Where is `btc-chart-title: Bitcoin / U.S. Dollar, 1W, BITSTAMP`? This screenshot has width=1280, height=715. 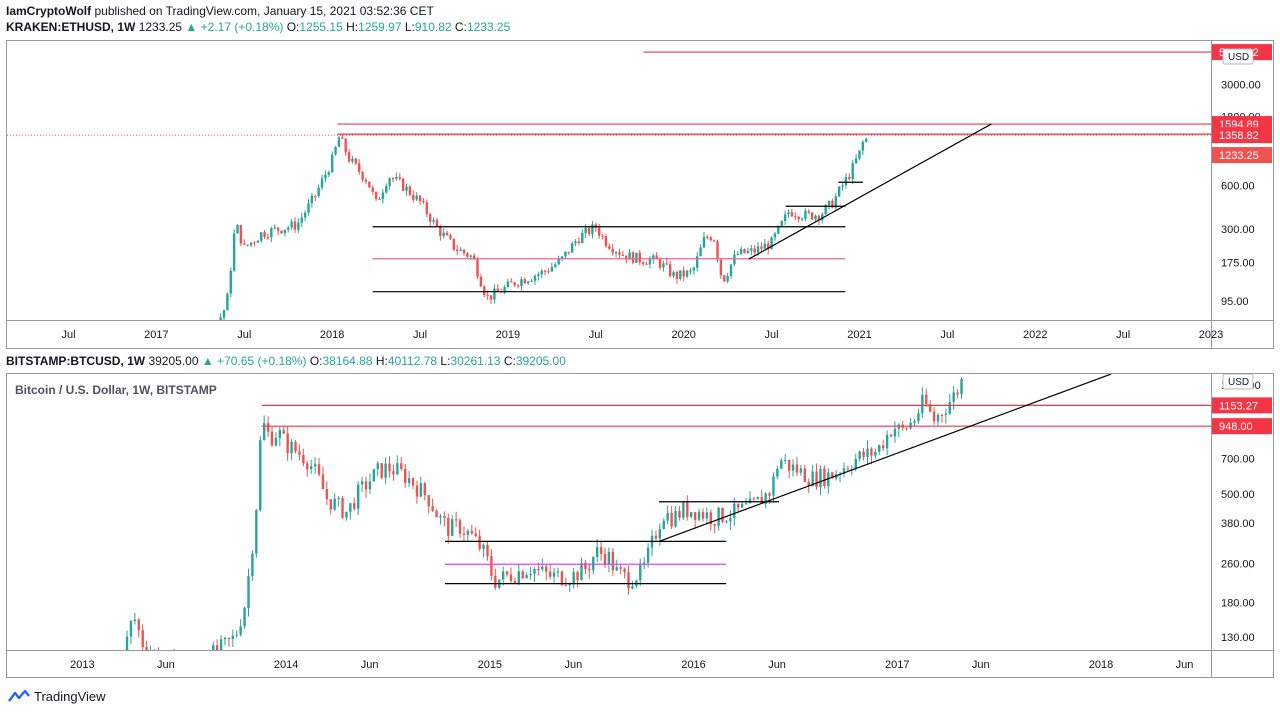
btc-chart-title: Bitcoin / U.S. Dollar, 1W, BITSTAMP is located at coordinates (116, 390).